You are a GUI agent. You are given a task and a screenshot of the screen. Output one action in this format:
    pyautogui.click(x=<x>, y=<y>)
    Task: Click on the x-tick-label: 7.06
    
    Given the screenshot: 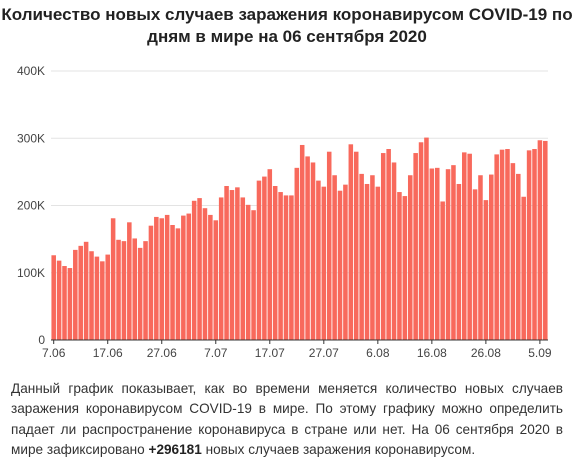 What is the action you would take?
    pyautogui.click(x=54, y=353)
    